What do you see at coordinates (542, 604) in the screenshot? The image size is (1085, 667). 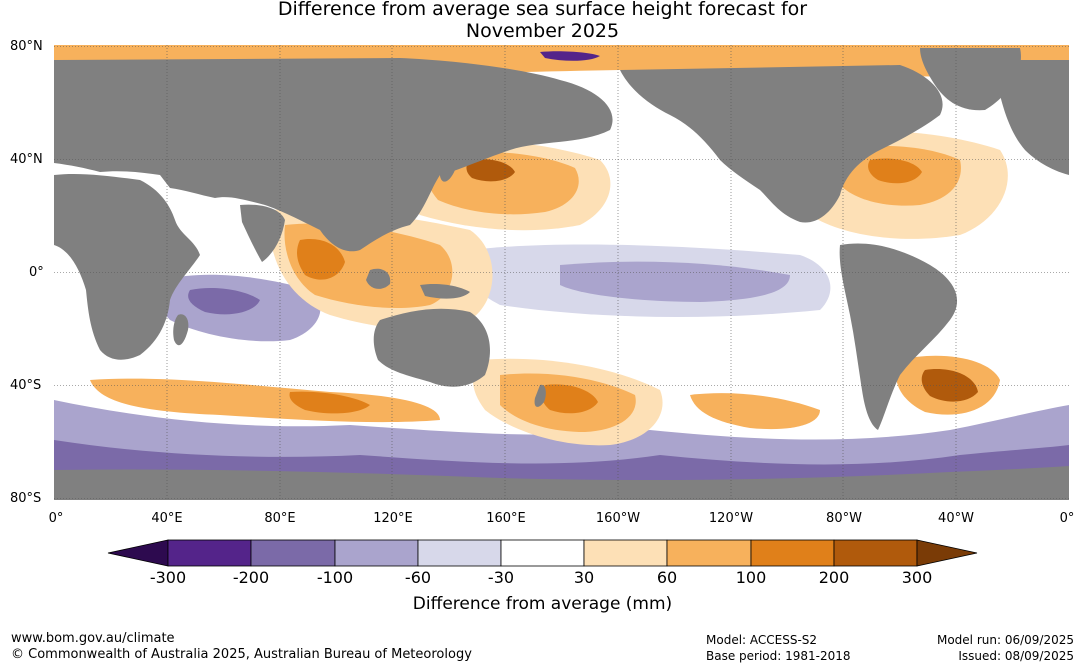 I see `colorbar-label: Difference from average (mm)` at bounding box center [542, 604].